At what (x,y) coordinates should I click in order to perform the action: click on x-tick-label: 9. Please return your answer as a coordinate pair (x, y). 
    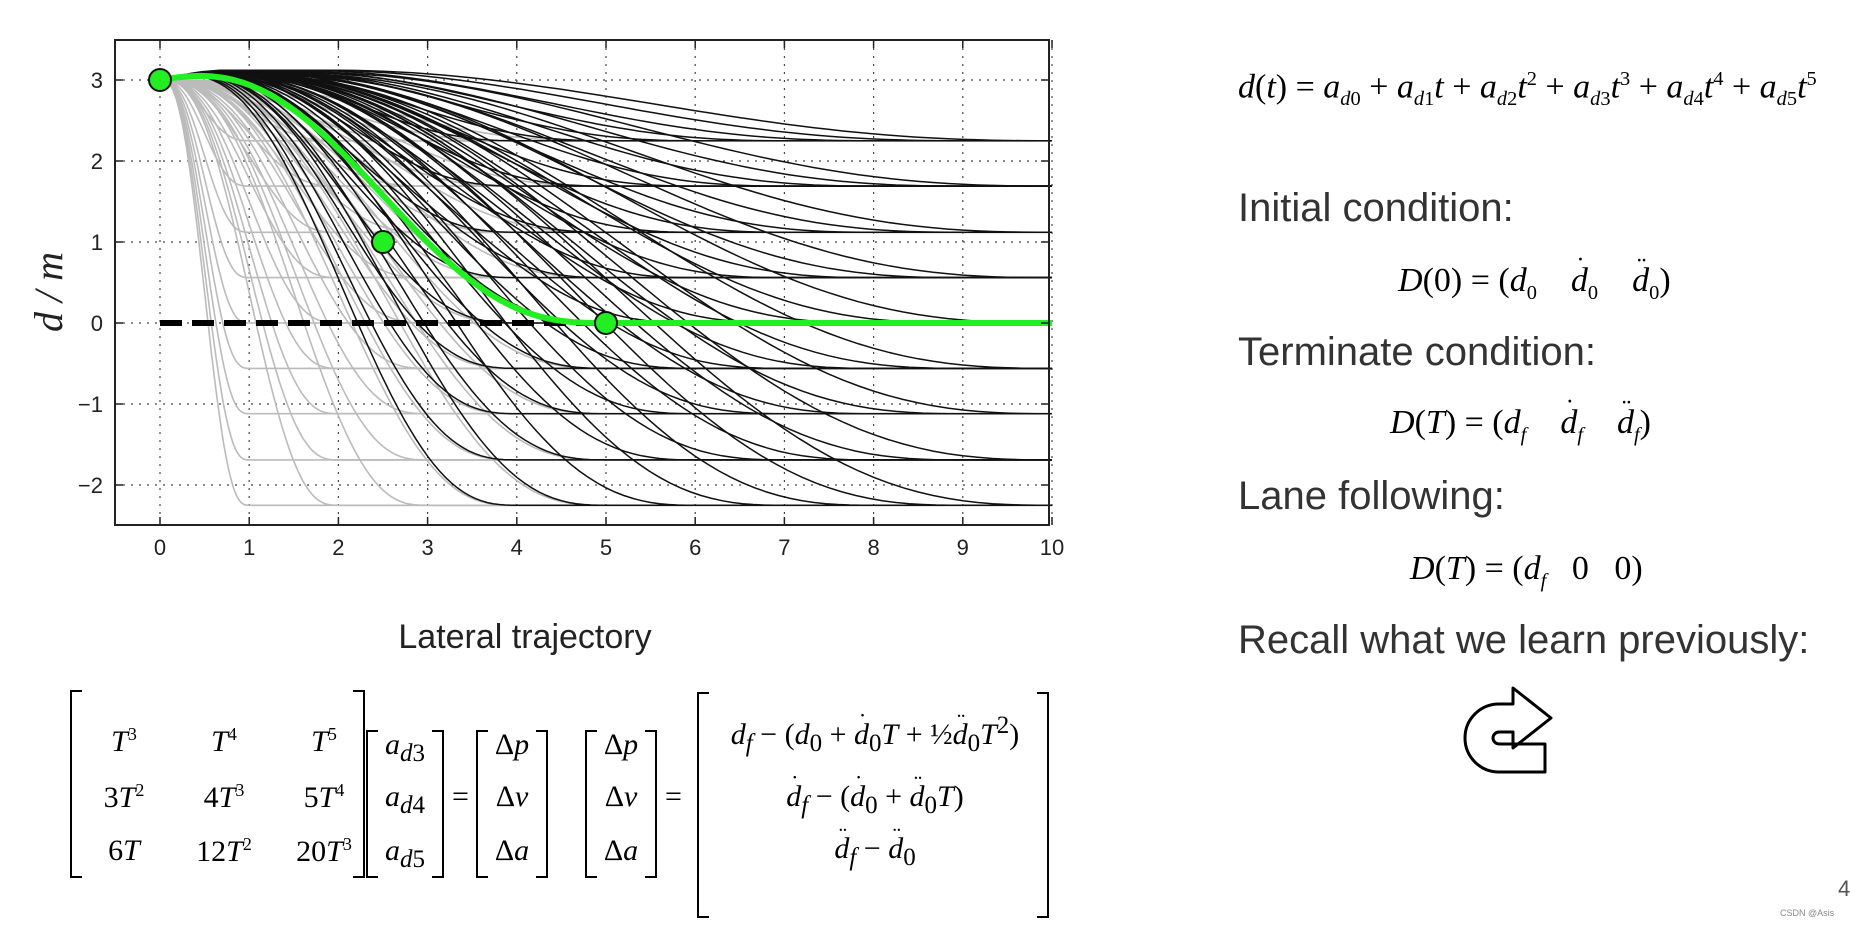
    Looking at the image, I should click on (963, 547).